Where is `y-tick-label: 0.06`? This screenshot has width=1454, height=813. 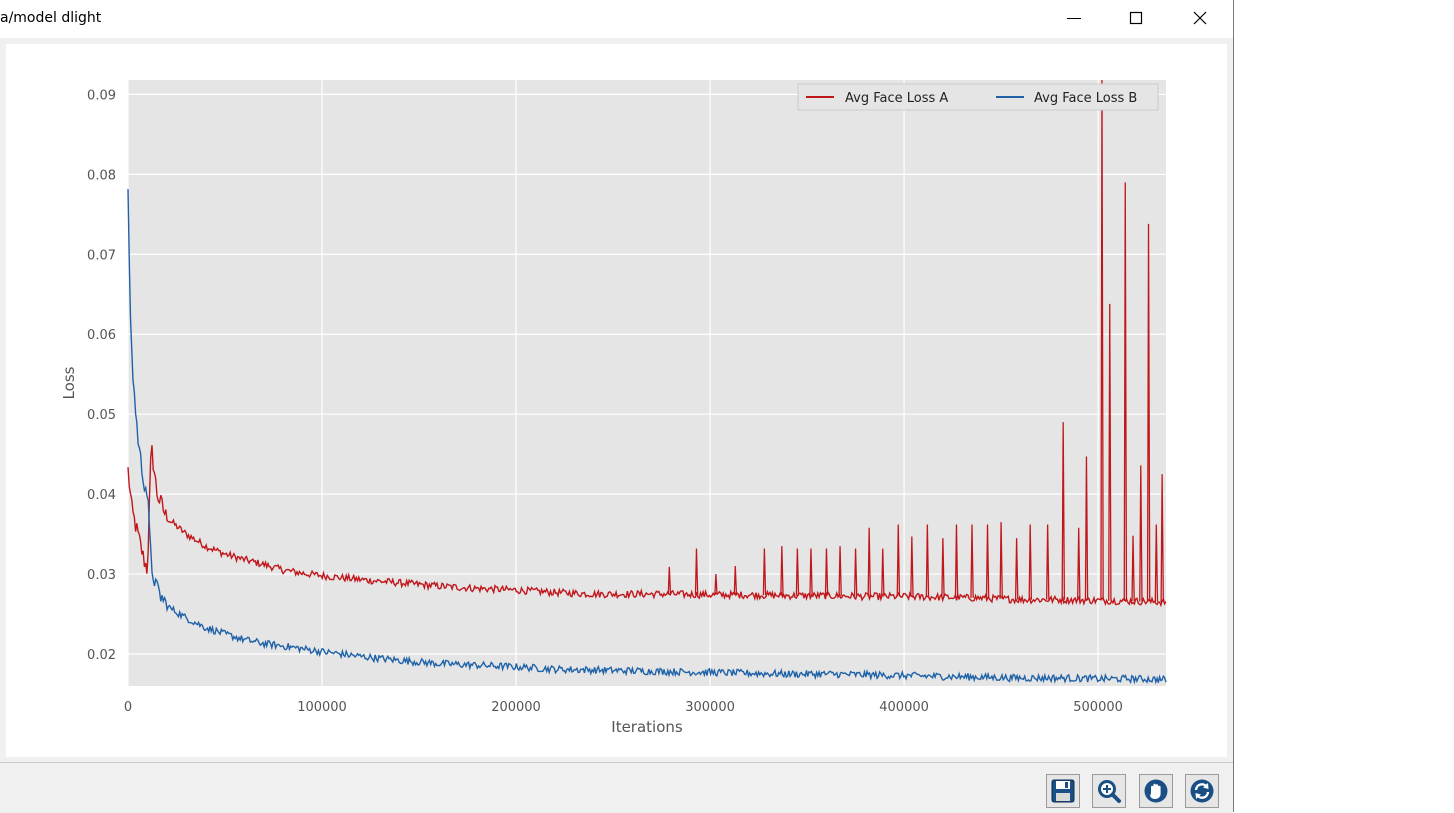
y-tick-label: 0.06 is located at coordinates (101, 335).